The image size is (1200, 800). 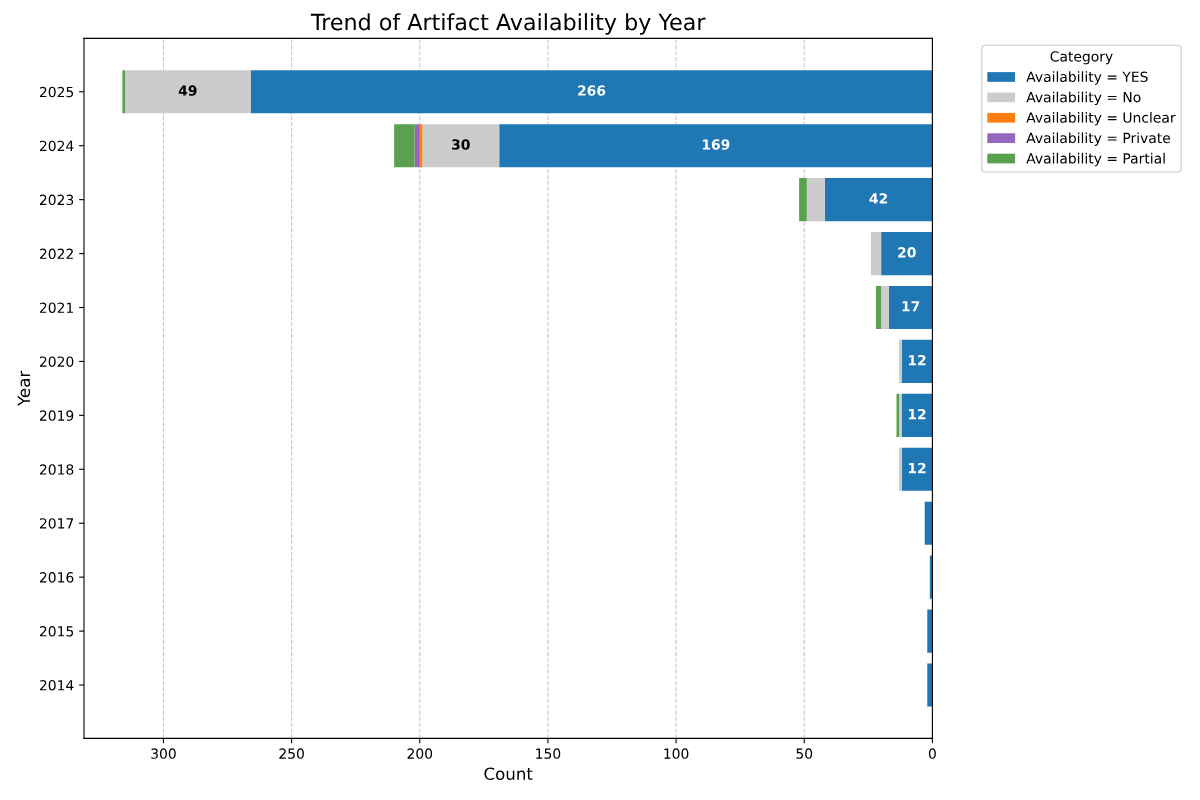 What do you see at coordinates (56, 92) in the screenshot?
I see `y-tick-label: 2025` at bounding box center [56, 92].